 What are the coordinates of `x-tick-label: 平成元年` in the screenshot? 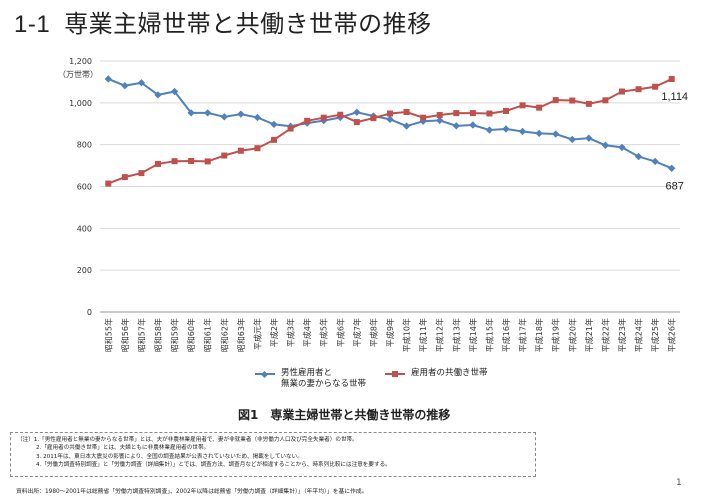 It's located at (257, 334).